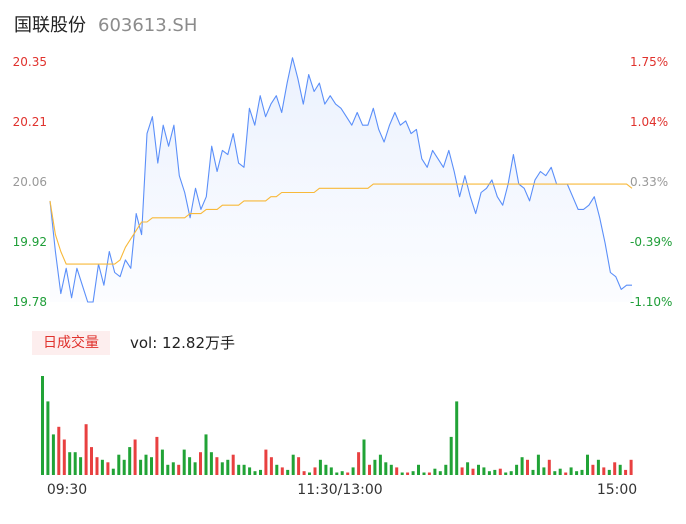 The width and height of the screenshot is (686, 524). I want to click on y-right-tick: 1.75%, so click(649, 62).